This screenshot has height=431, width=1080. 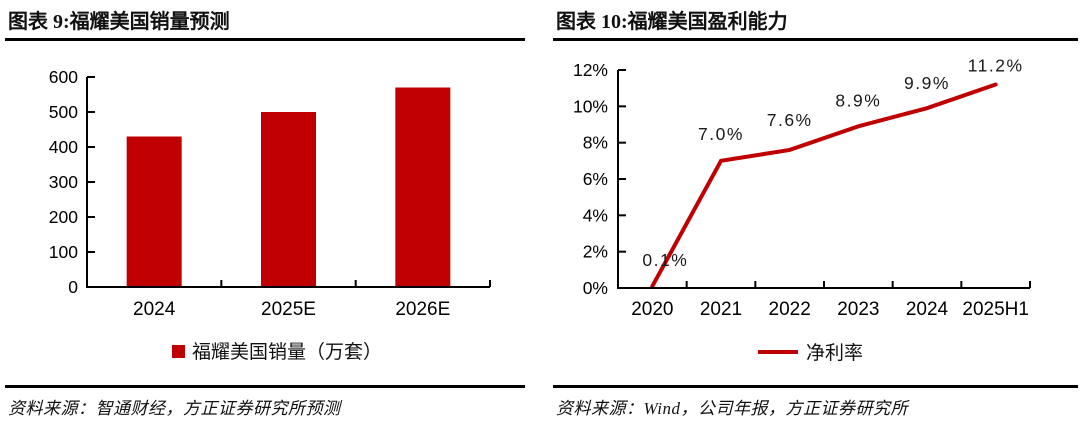 I want to click on svg-text: 0%, so click(x=595, y=288).